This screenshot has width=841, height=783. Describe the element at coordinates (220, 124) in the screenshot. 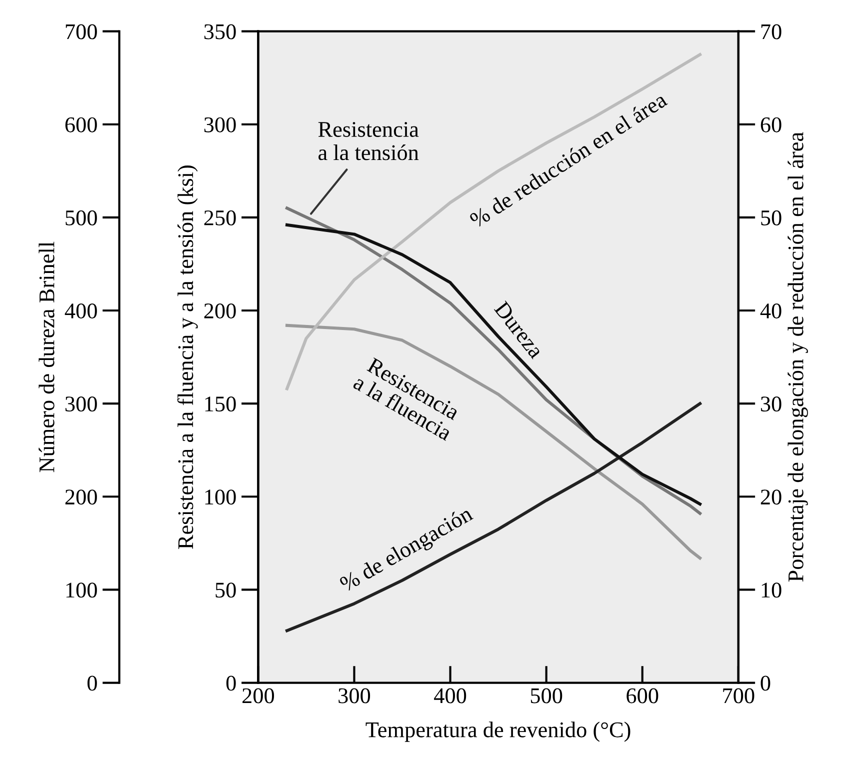

I see `y-tick-label: 300` at that location.